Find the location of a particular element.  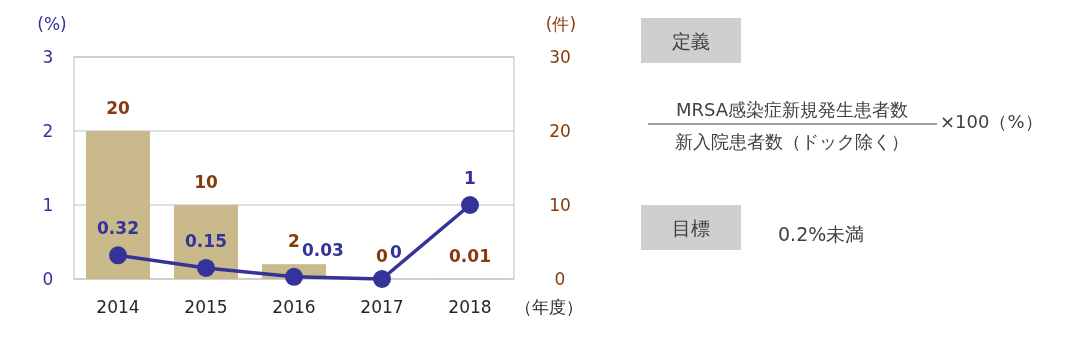

y-axis-title: (%) is located at coordinates (52, 24).